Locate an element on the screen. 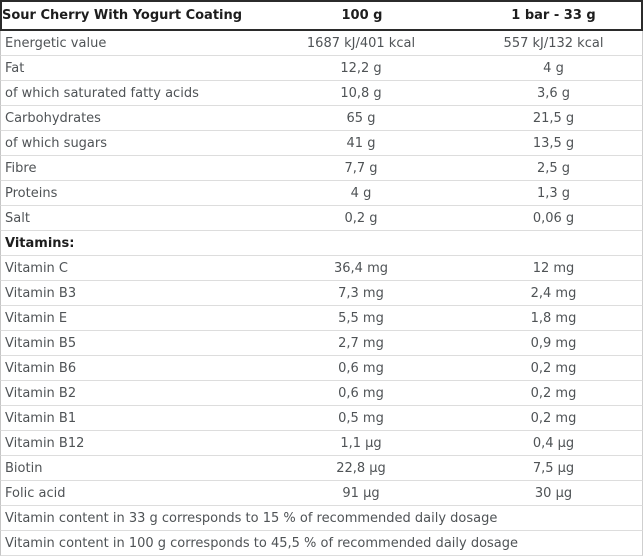 Image resolution: width=643 pixels, height=556 pixels. value-per-bar: 3,6 g is located at coordinates (553, 93).